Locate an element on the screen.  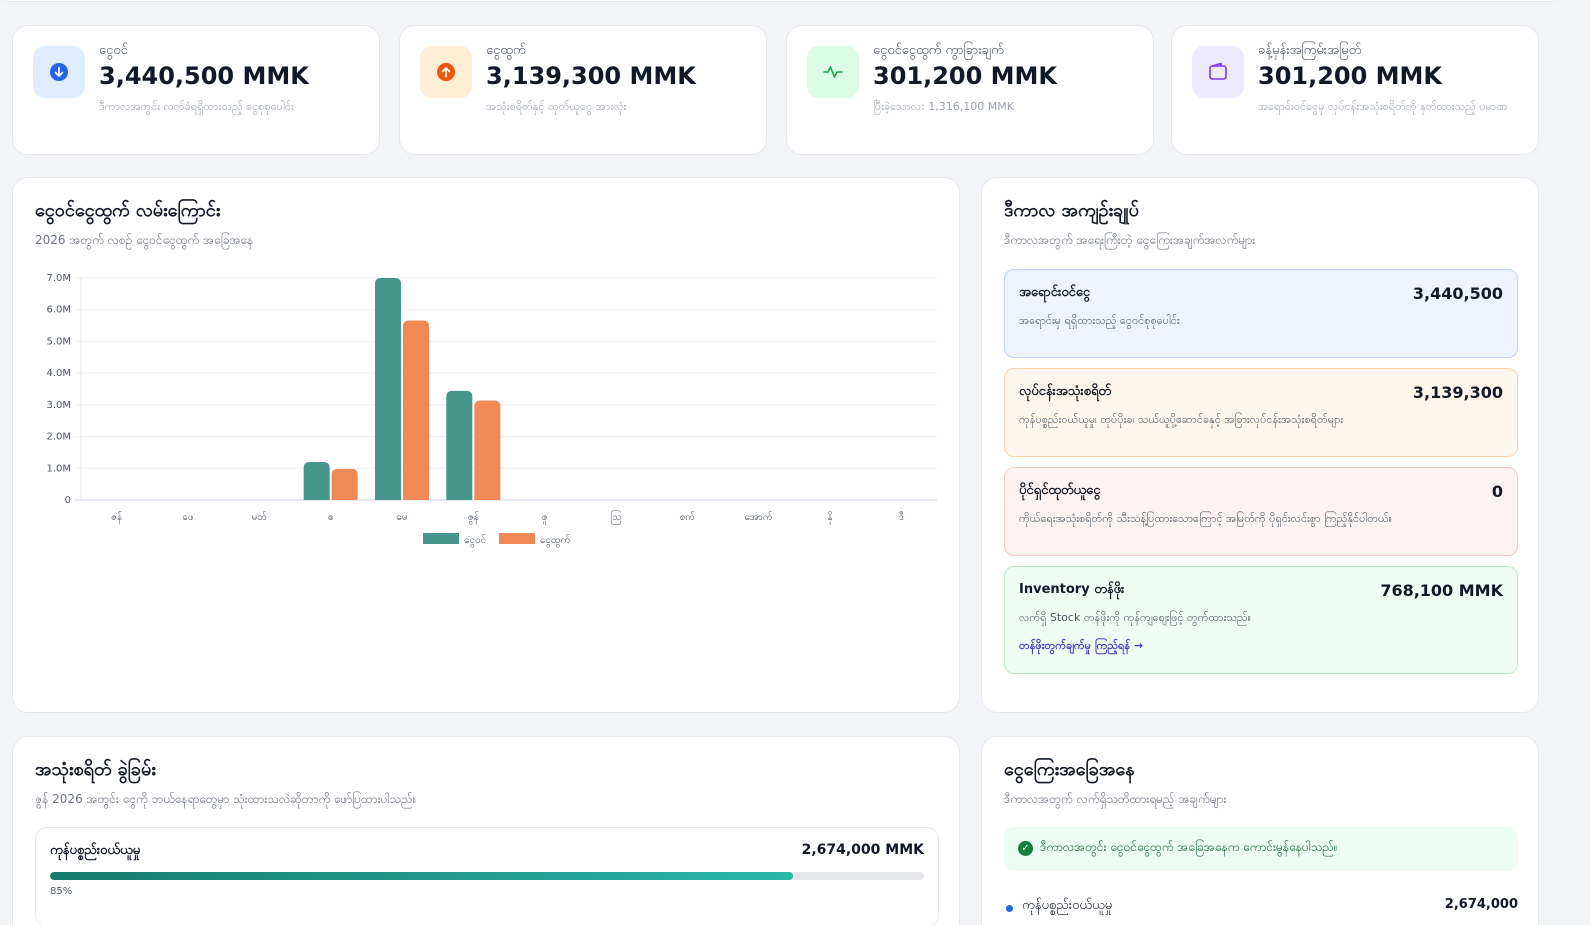
x-tick-label: ဇန် is located at coordinates (116, 517).